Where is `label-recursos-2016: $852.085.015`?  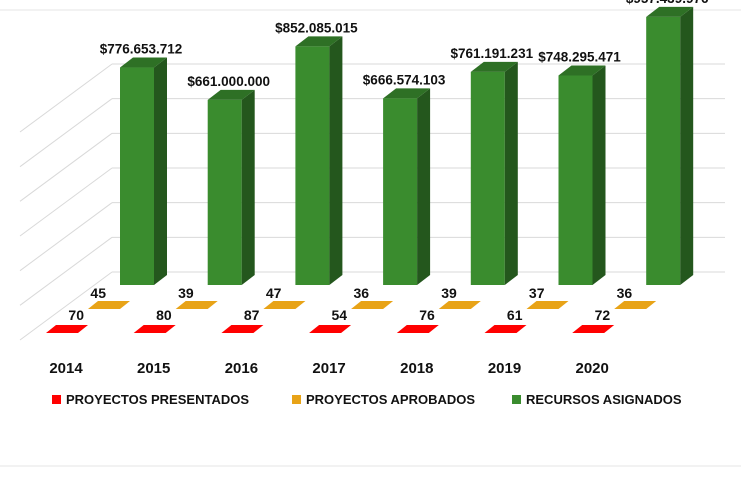
label-recursos-2016: $852.085.015 is located at coordinates (316, 27).